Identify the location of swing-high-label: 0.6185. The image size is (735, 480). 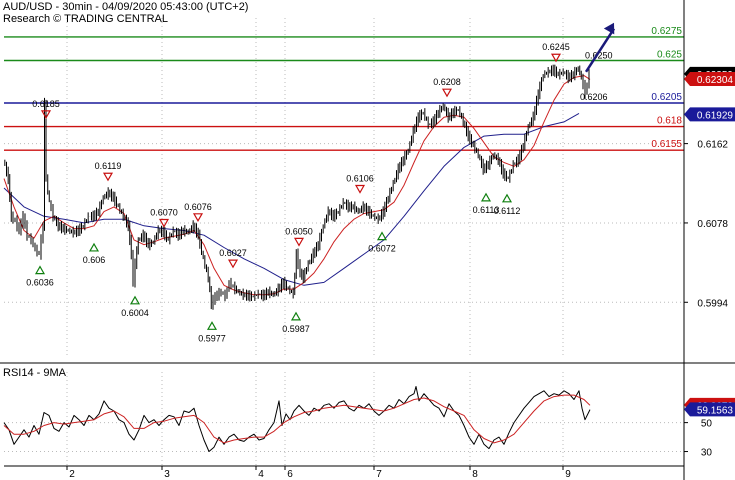
(46, 104).